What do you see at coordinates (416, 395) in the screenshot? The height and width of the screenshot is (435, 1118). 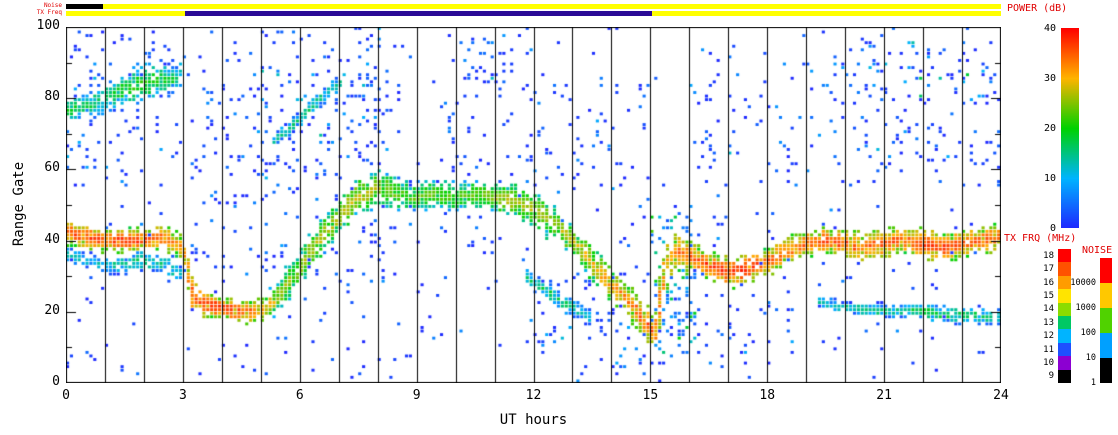 I see `x-tick-label: 9` at bounding box center [416, 395].